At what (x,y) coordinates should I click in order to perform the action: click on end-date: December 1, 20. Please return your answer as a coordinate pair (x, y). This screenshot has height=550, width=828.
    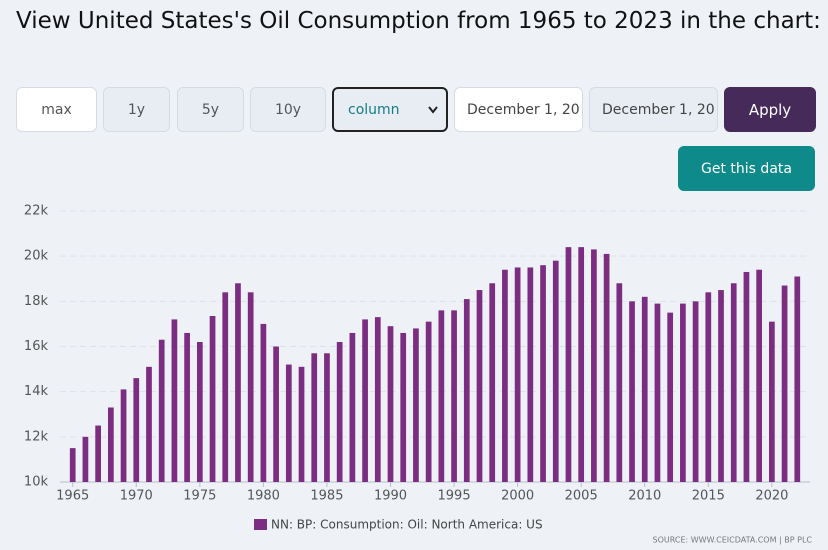
    Looking at the image, I should click on (653, 109).